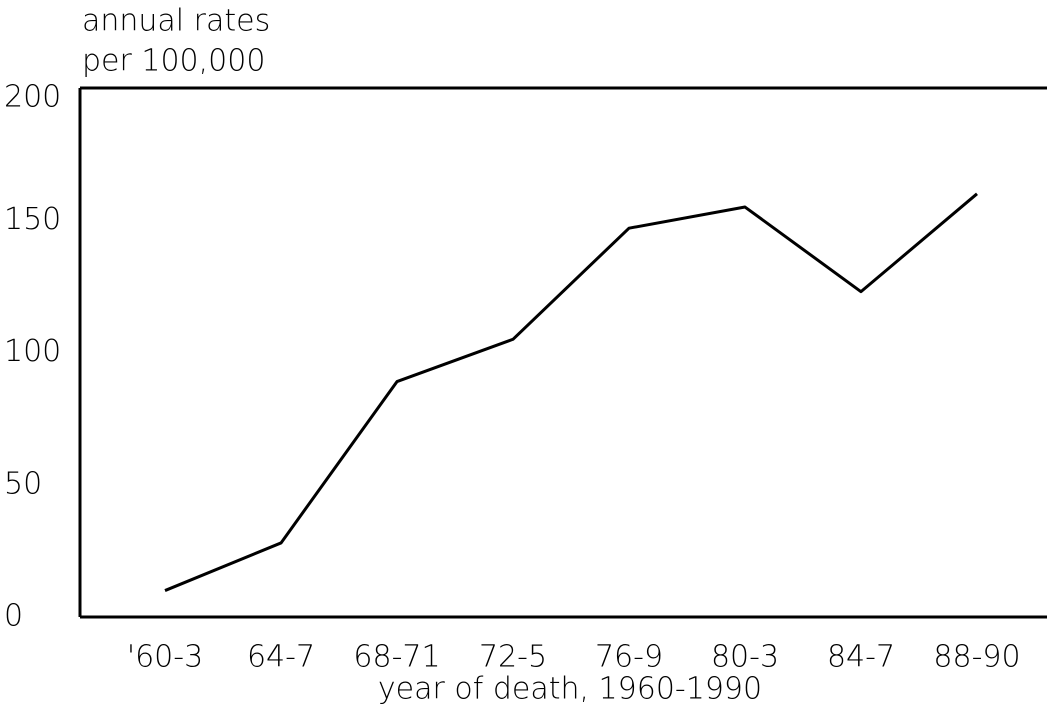 The width and height of the screenshot is (1047, 719). Describe the element at coordinates (513, 657) in the screenshot. I see `x-tick-label: 72-5` at that location.